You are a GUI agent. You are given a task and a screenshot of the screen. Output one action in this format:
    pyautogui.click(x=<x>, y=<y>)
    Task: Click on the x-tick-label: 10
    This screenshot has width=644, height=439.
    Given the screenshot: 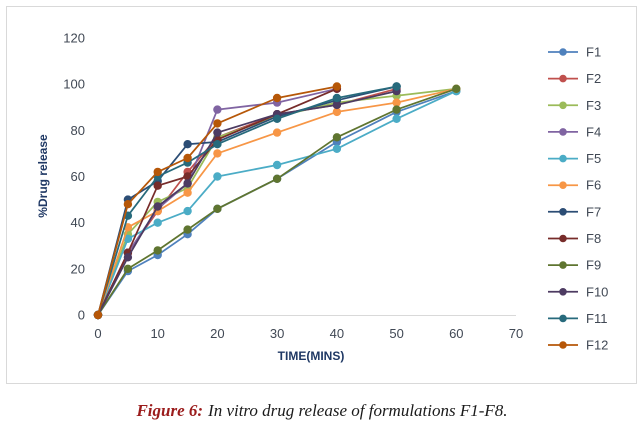 What is the action you would take?
    pyautogui.click(x=157, y=333)
    